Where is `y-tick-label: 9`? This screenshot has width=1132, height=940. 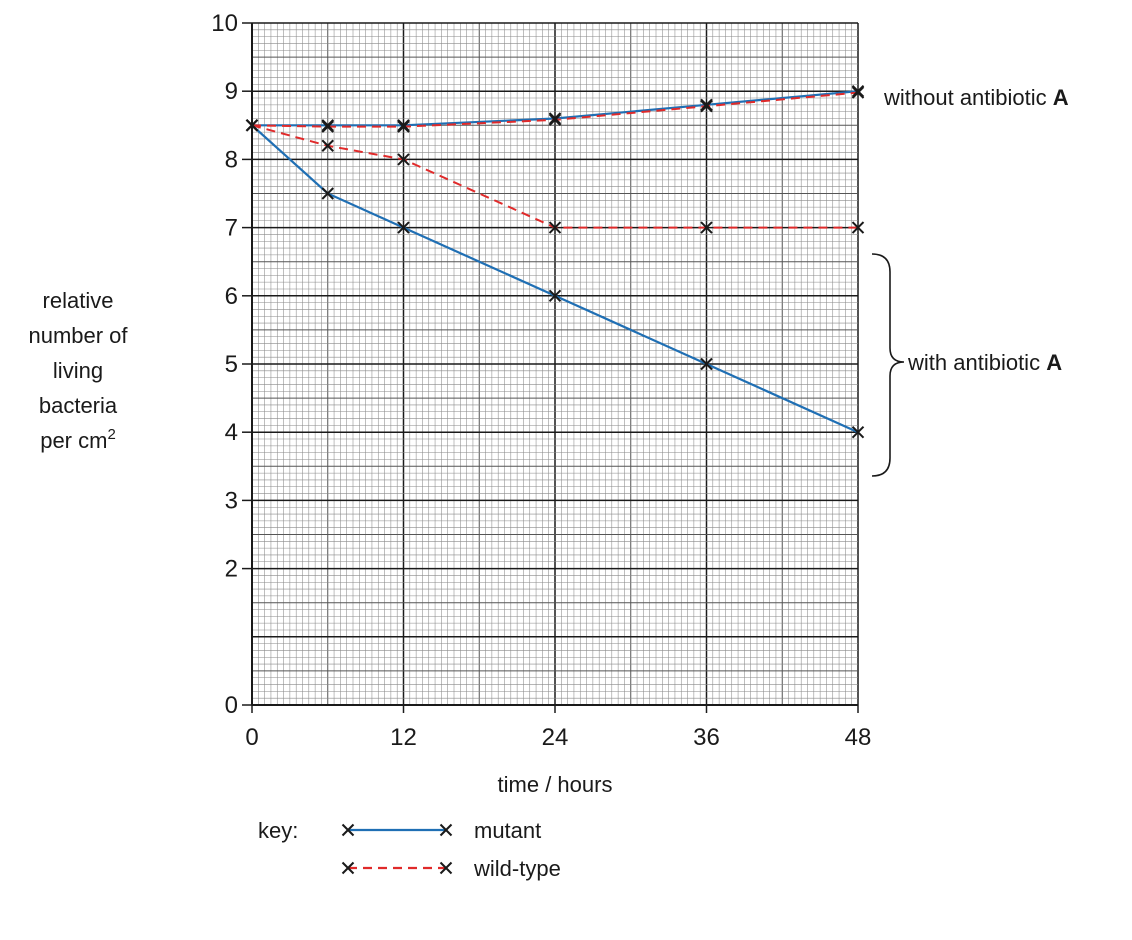
y-tick-label: 9 is located at coordinates (231, 91).